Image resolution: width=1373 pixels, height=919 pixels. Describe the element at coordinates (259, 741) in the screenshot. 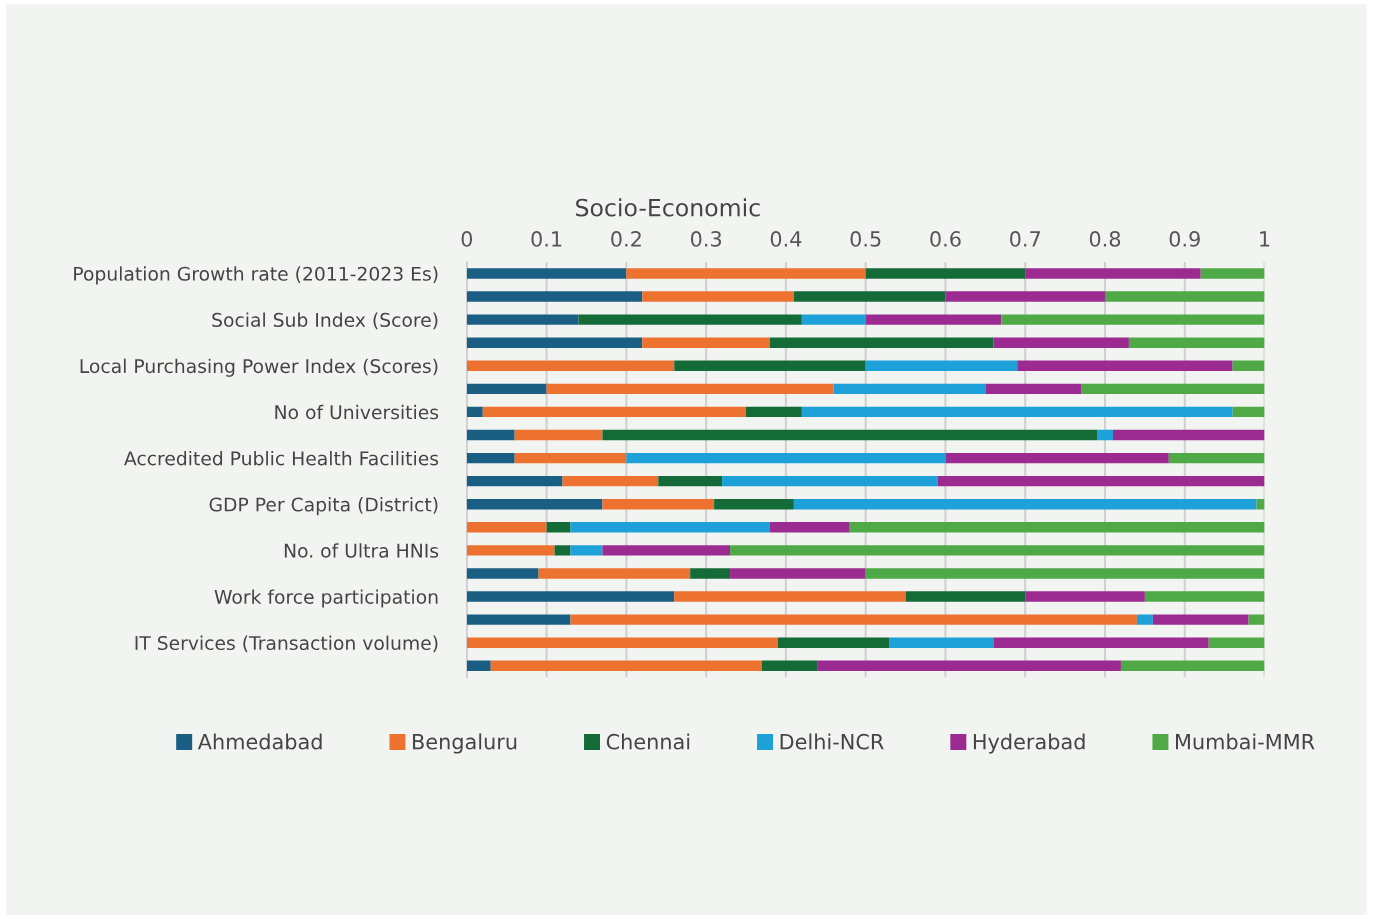

I see `legend-label: Ahmedabad` at that location.